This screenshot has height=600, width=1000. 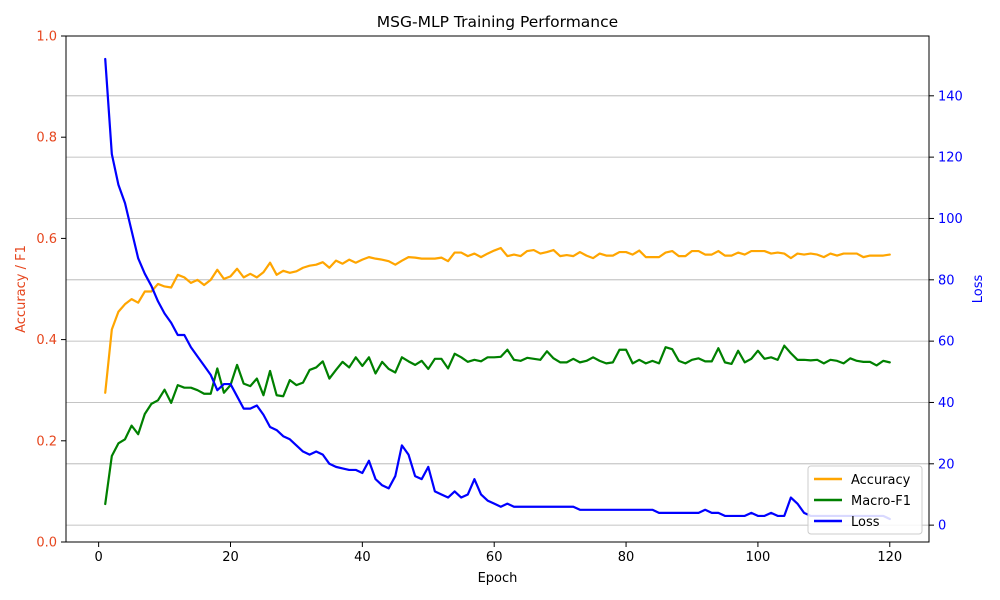 I want to click on left-y-tick-label: 1.0, so click(x=46, y=37).